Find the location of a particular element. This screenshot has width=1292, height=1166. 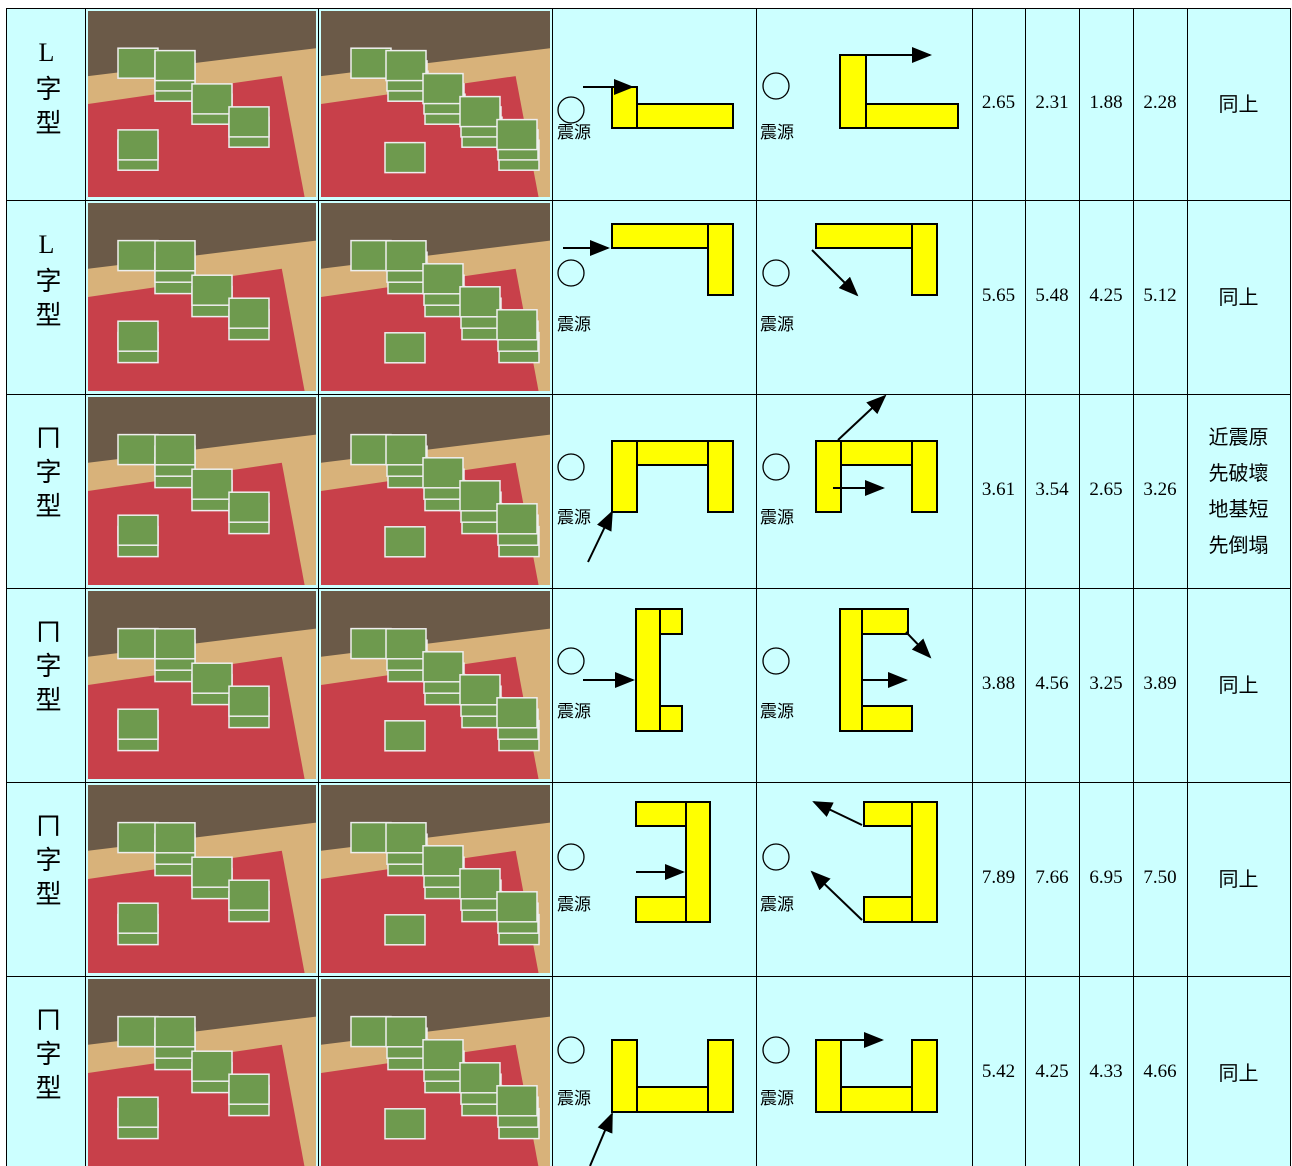

measured-value: 4.33 is located at coordinates (1106, 1071).